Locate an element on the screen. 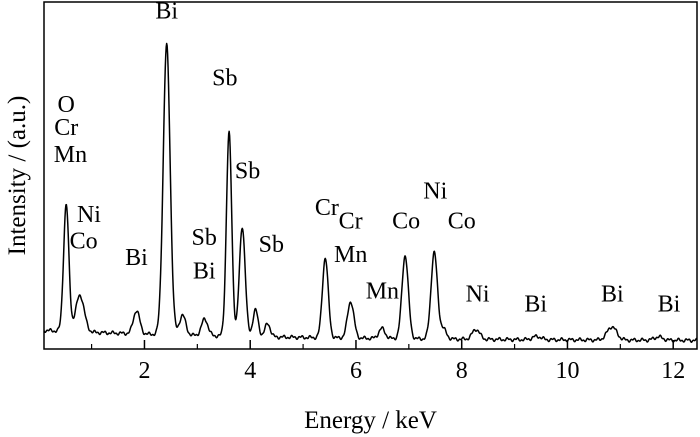 This screenshot has height=437, width=700. x-tick-label: 6 is located at coordinates (356, 371).